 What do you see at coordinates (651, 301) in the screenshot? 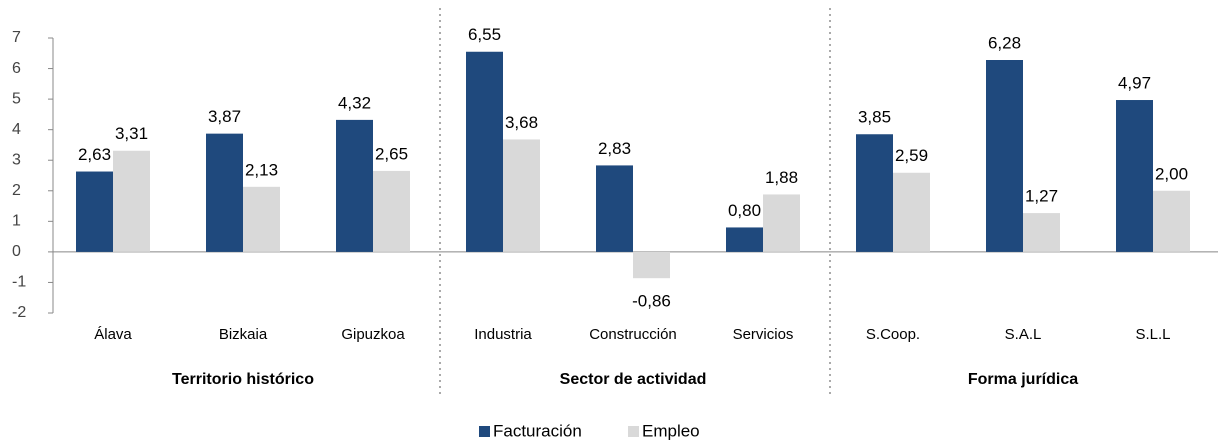
I see `data-label: -0,86` at bounding box center [651, 301].